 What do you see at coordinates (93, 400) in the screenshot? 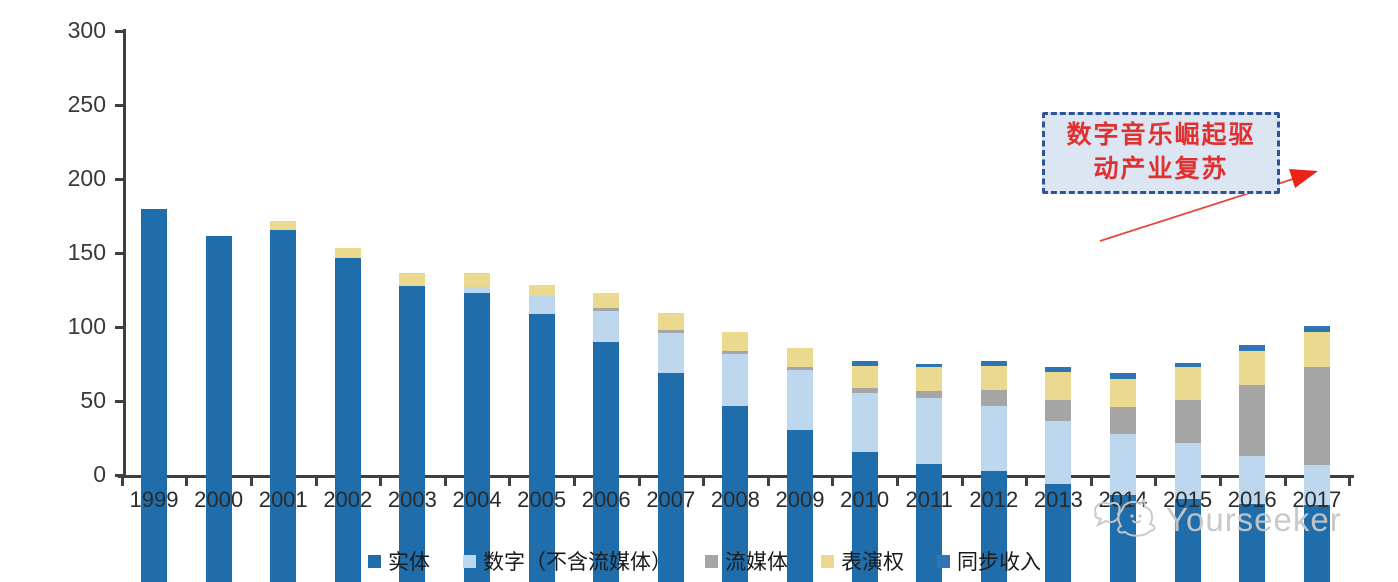
I see `y-tick-label: 50` at bounding box center [93, 400].